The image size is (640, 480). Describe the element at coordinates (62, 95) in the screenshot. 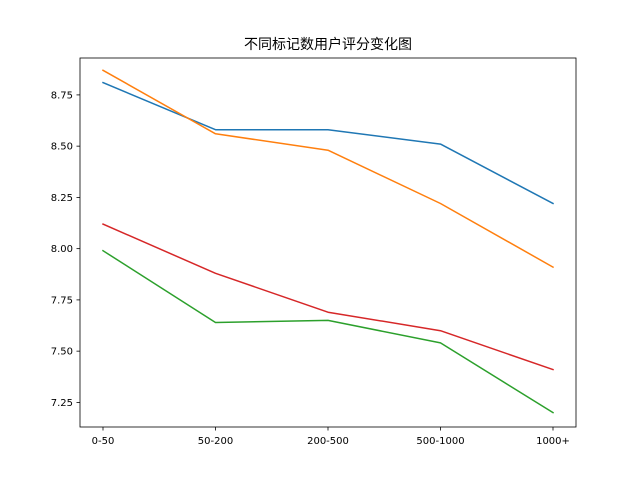

I see `y-tick-label: 8.75` at that location.